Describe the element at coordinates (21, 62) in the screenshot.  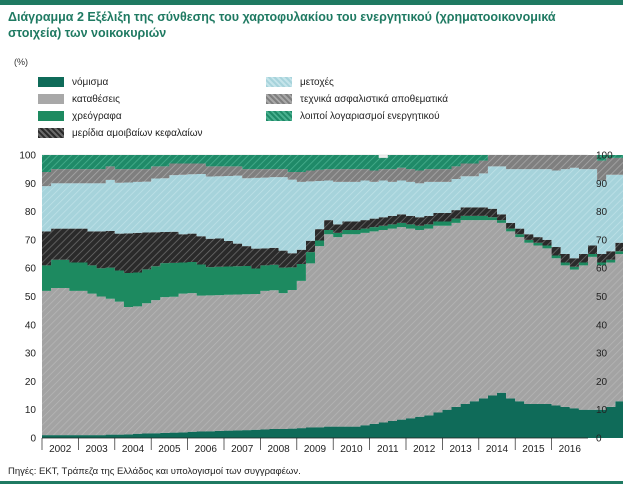
I see `y-unit-label: (%)` at that location.